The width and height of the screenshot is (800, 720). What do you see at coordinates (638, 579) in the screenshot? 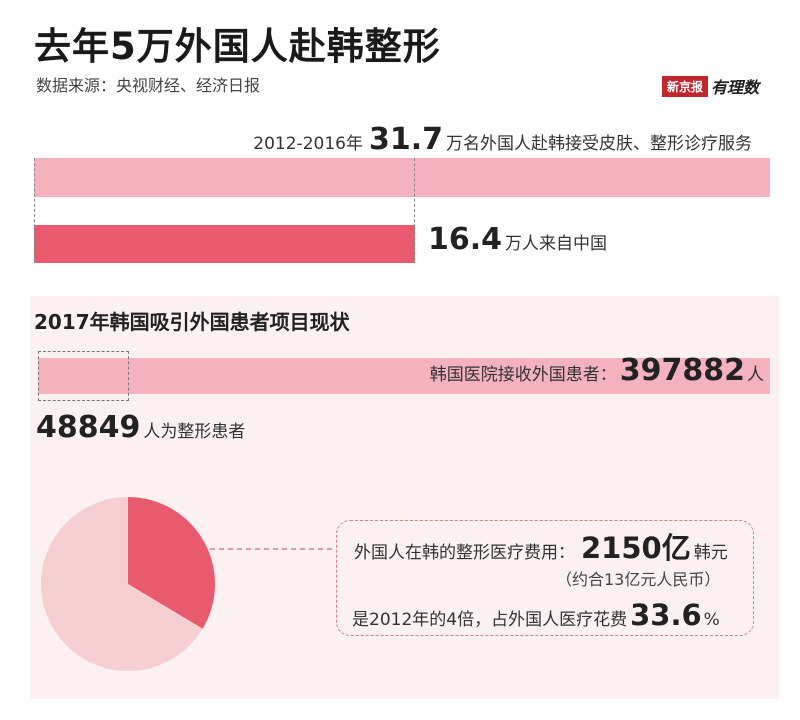
I see `rmb-equivalent-note: （约合13亿元人民币）` at bounding box center [638, 579].